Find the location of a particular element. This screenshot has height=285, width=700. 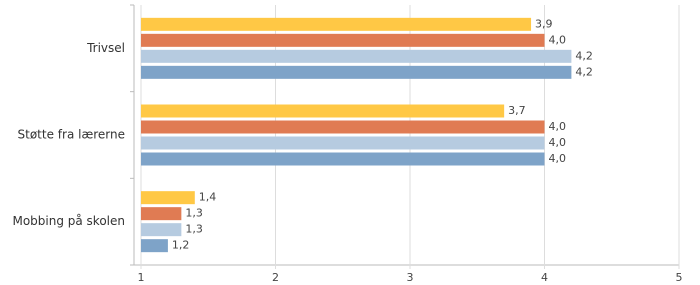

value-label: 3,9 is located at coordinates (544, 23).